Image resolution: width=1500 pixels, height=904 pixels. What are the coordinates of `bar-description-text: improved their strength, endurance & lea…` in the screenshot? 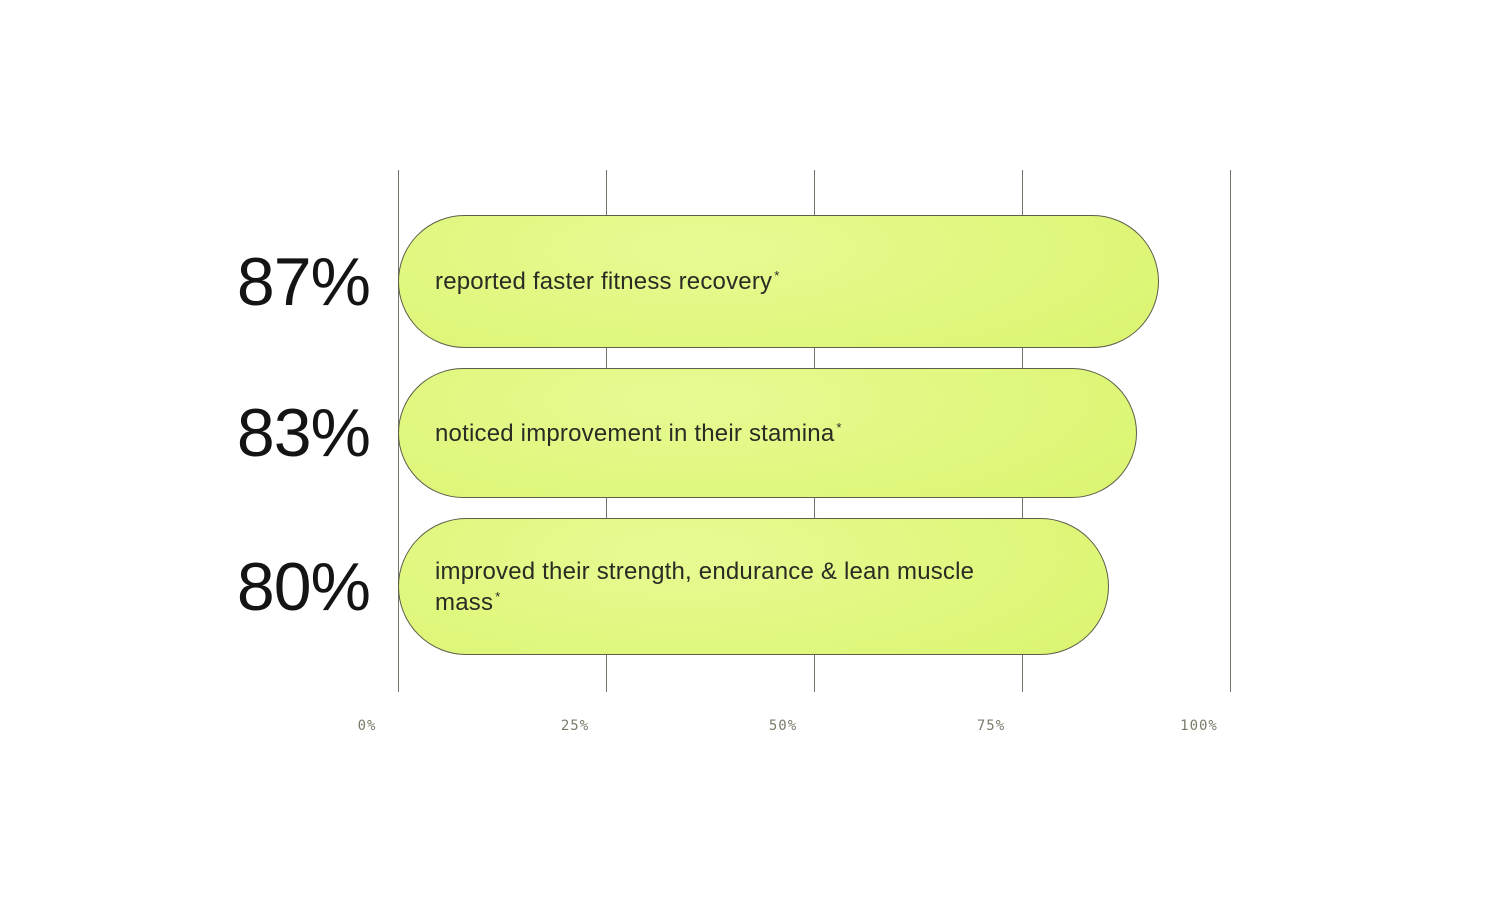 It's located at (705, 586).